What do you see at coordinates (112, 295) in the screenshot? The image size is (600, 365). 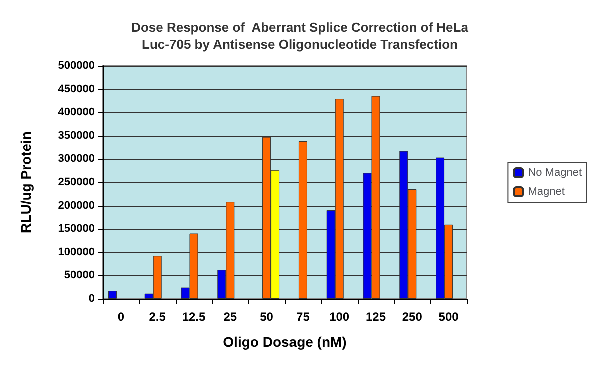 I see `bar` at bounding box center [112, 295].